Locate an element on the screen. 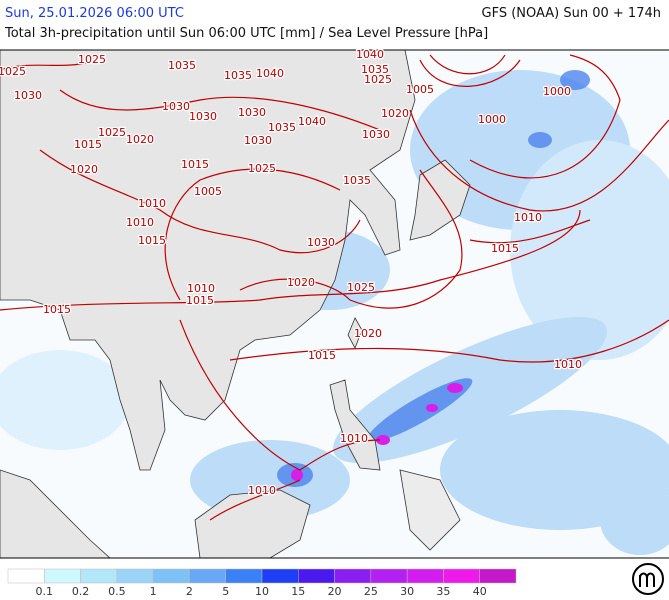 This screenshot has height=600, width=669. datetime: Sun, 25.01.2026 06:00 UTC is located at coordinates (94, 13).